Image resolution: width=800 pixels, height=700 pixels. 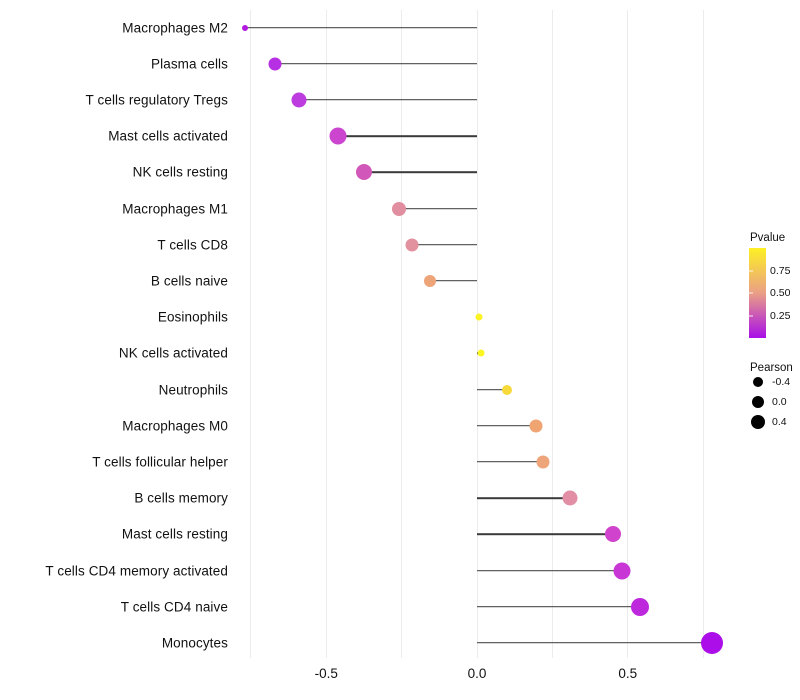 What do you see at coordinates (326, 673) in the screenshot?
I see `x-axis-tick-label: -0.5` at bounding box center [326, 673].